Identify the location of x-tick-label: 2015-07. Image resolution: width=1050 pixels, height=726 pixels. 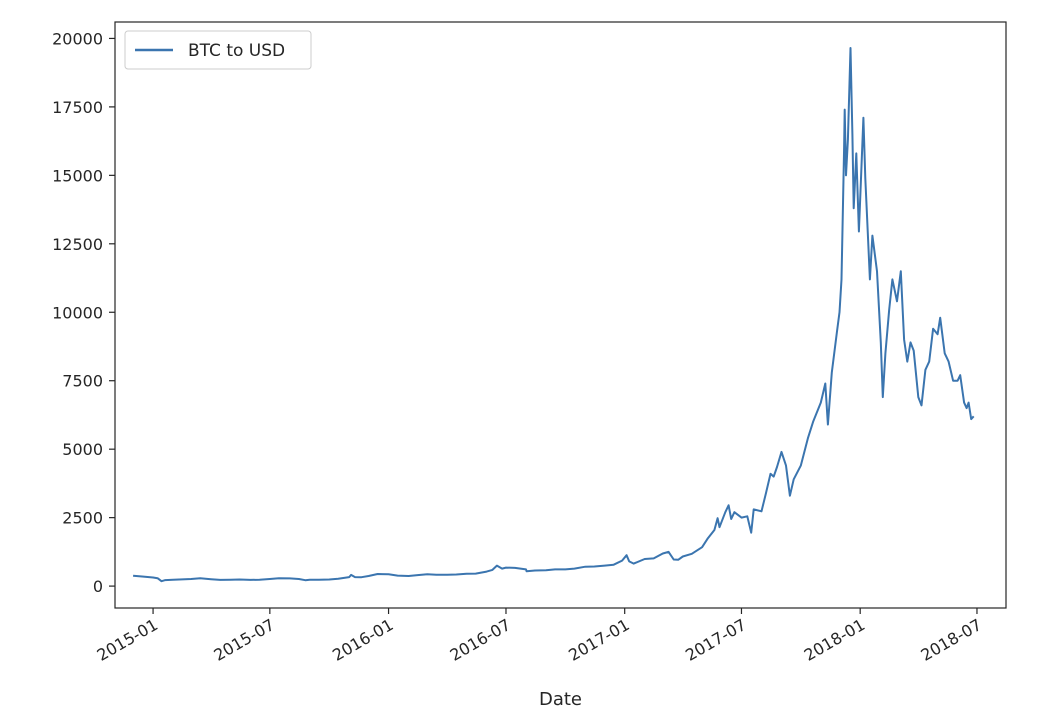
(243, 640).